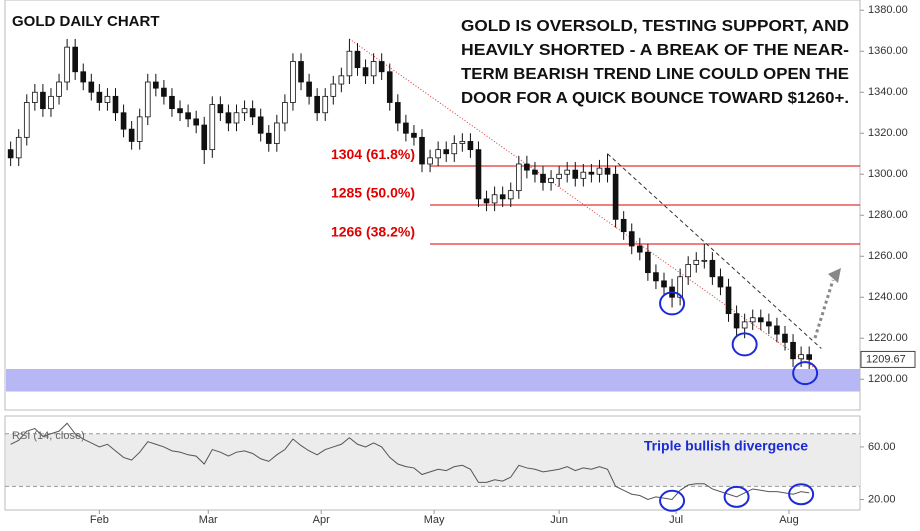  What do you see at coordinates (208, 520) in the screenshot?
I see `x-tick-label: Mar` at bounding box center [208, 520].